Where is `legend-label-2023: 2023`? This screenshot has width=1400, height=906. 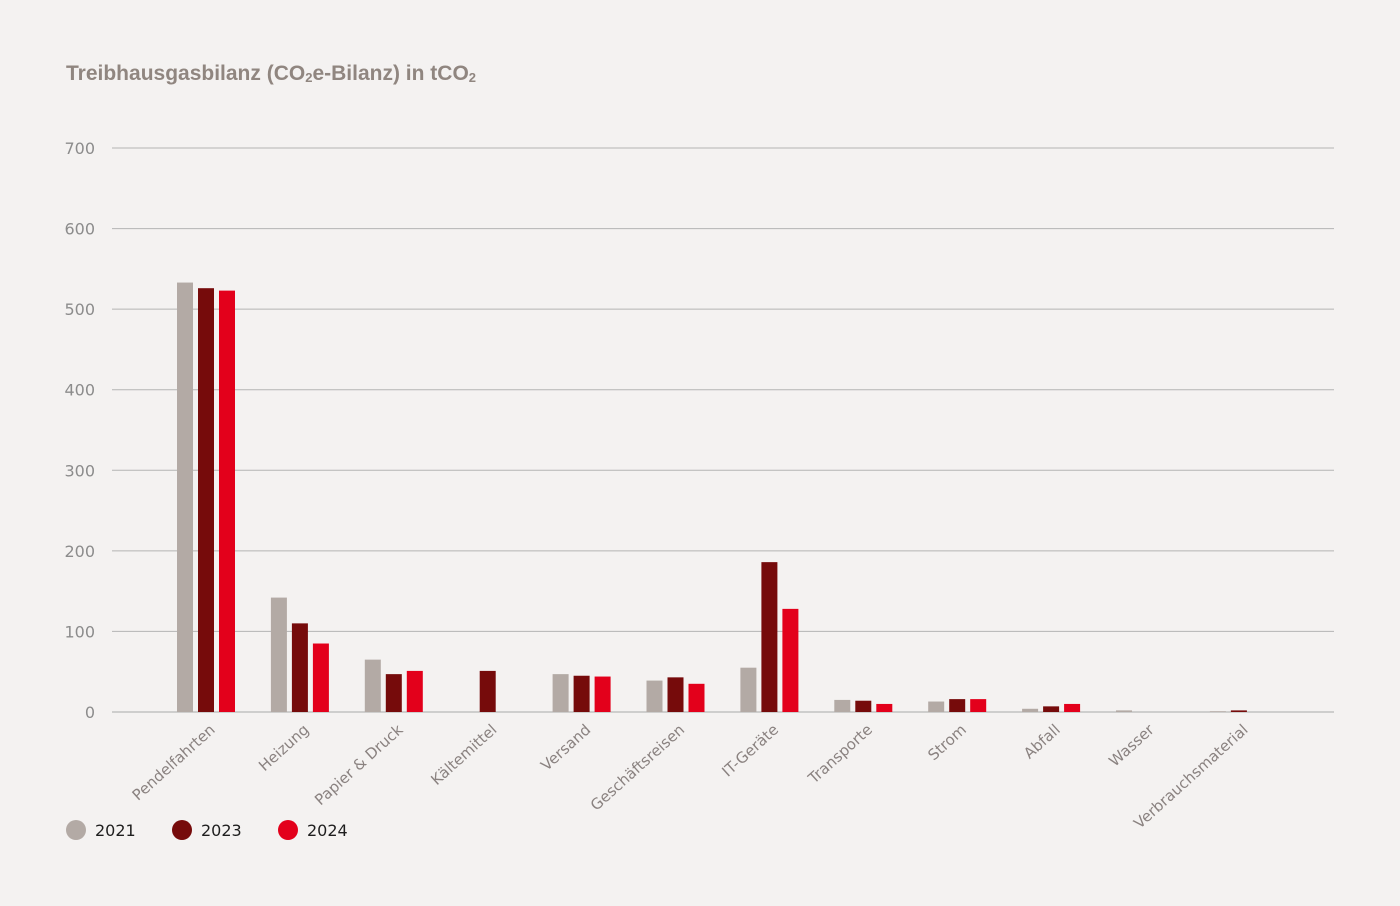 legend-label-2023: 2023 is located at coordinates (221, 830).